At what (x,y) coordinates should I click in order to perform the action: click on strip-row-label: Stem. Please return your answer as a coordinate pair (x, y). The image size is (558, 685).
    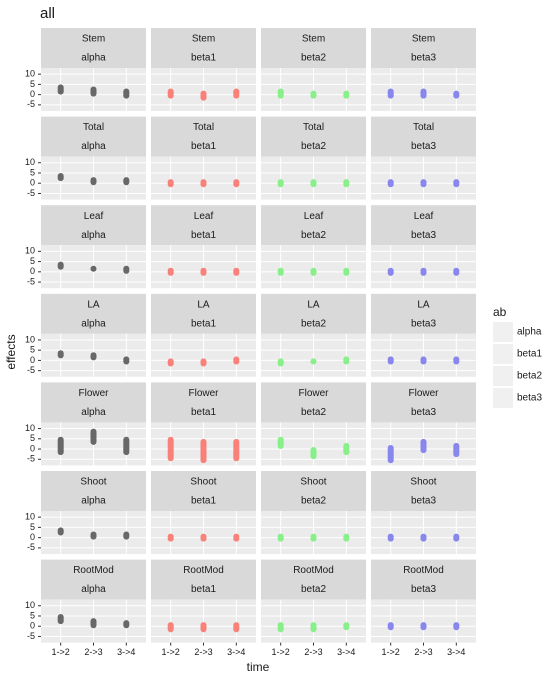
    Looking at the image, I should click on (313, 39).